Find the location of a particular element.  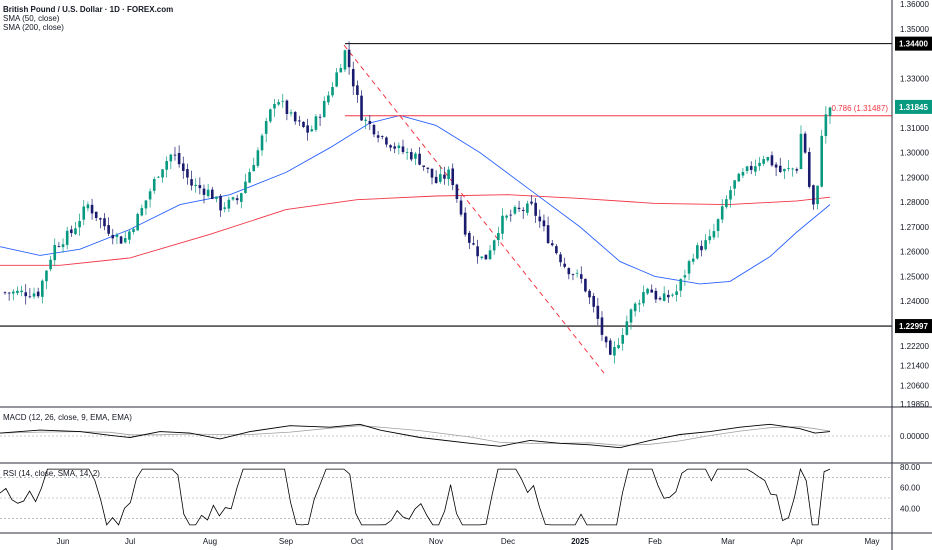

macd-signal-line is located at coordinates (415, 435).